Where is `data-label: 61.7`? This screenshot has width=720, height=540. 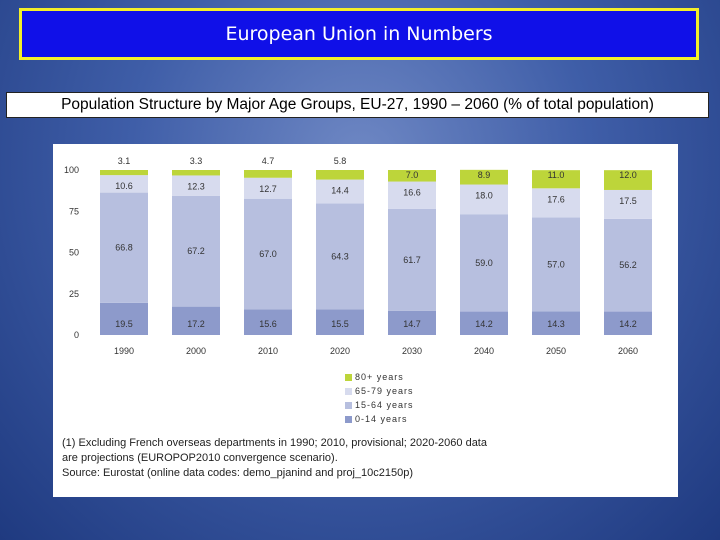
data-label: 61.7 is located at coordinates (412, 260).